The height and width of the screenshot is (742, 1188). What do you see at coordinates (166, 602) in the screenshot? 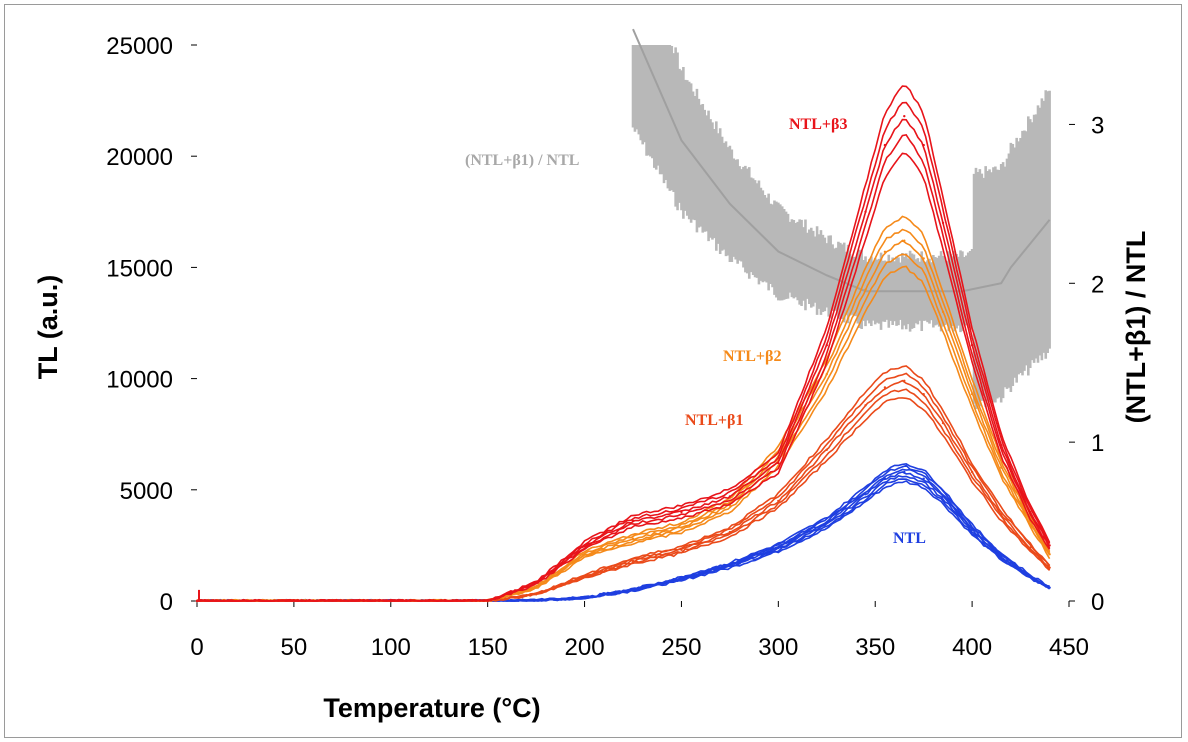
I see `y-tick-label: 0` at bounding box center [166, 602].